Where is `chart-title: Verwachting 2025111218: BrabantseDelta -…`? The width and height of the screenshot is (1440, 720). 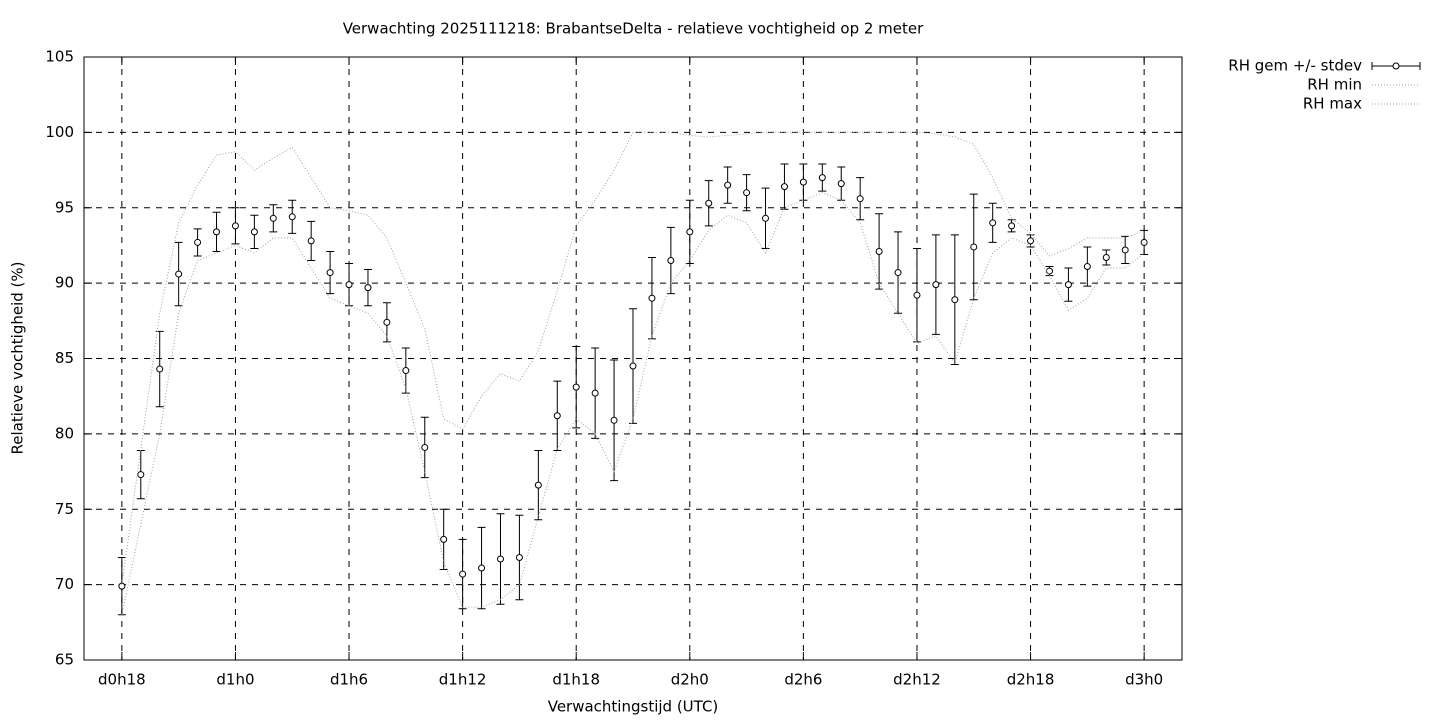 chart-title: Verwachting 2025111218: BrabantseDelta -… is located at coordinates (633, 29).